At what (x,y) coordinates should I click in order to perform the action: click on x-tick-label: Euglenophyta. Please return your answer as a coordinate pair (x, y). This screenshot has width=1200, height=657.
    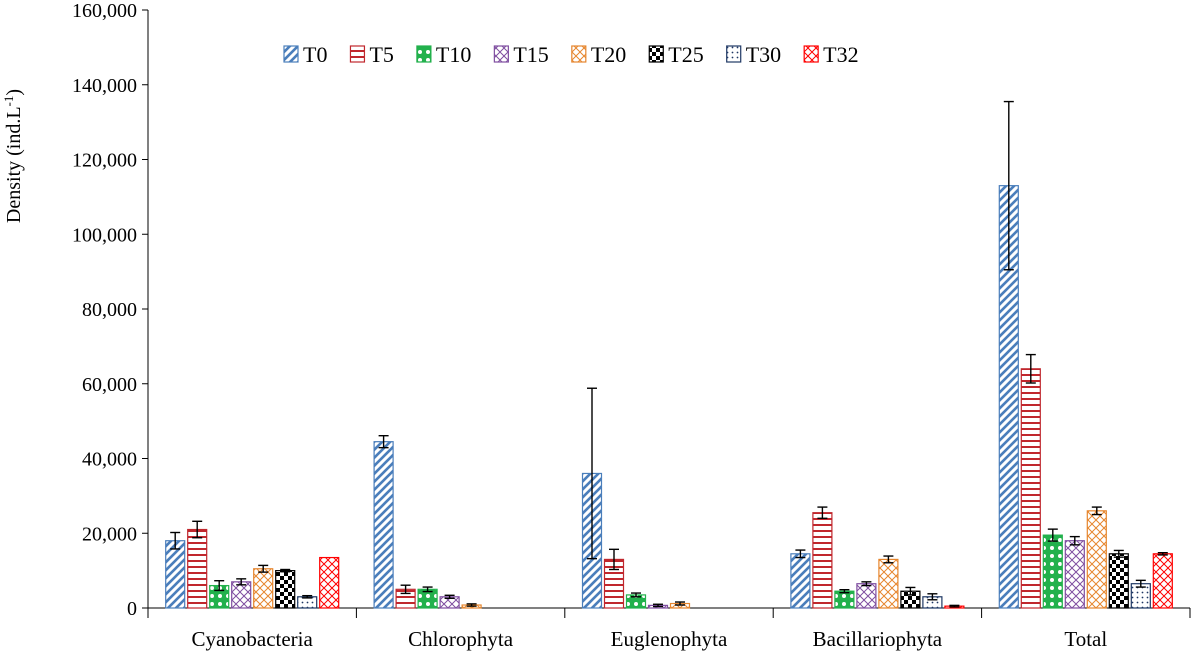
    Looking at the image, I should click on (669, 639).